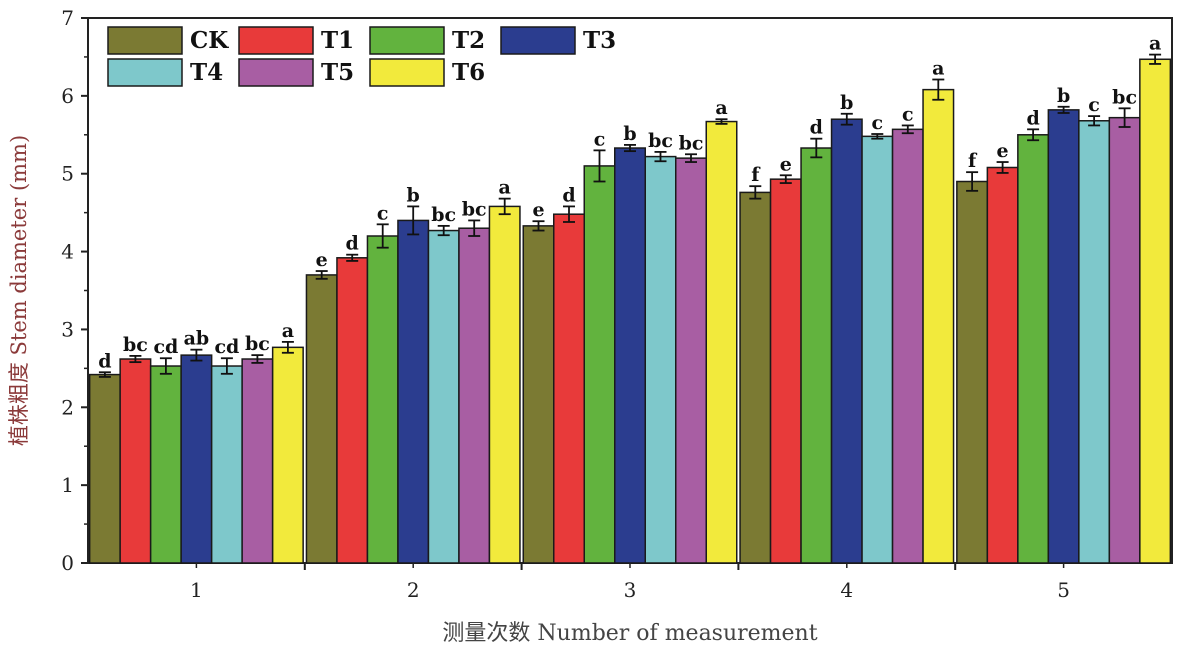 The width and height of the screenshot is (1181, 650). I want to click on x-axis-ticks: 1 2 3 4 5, so click(630, 582).